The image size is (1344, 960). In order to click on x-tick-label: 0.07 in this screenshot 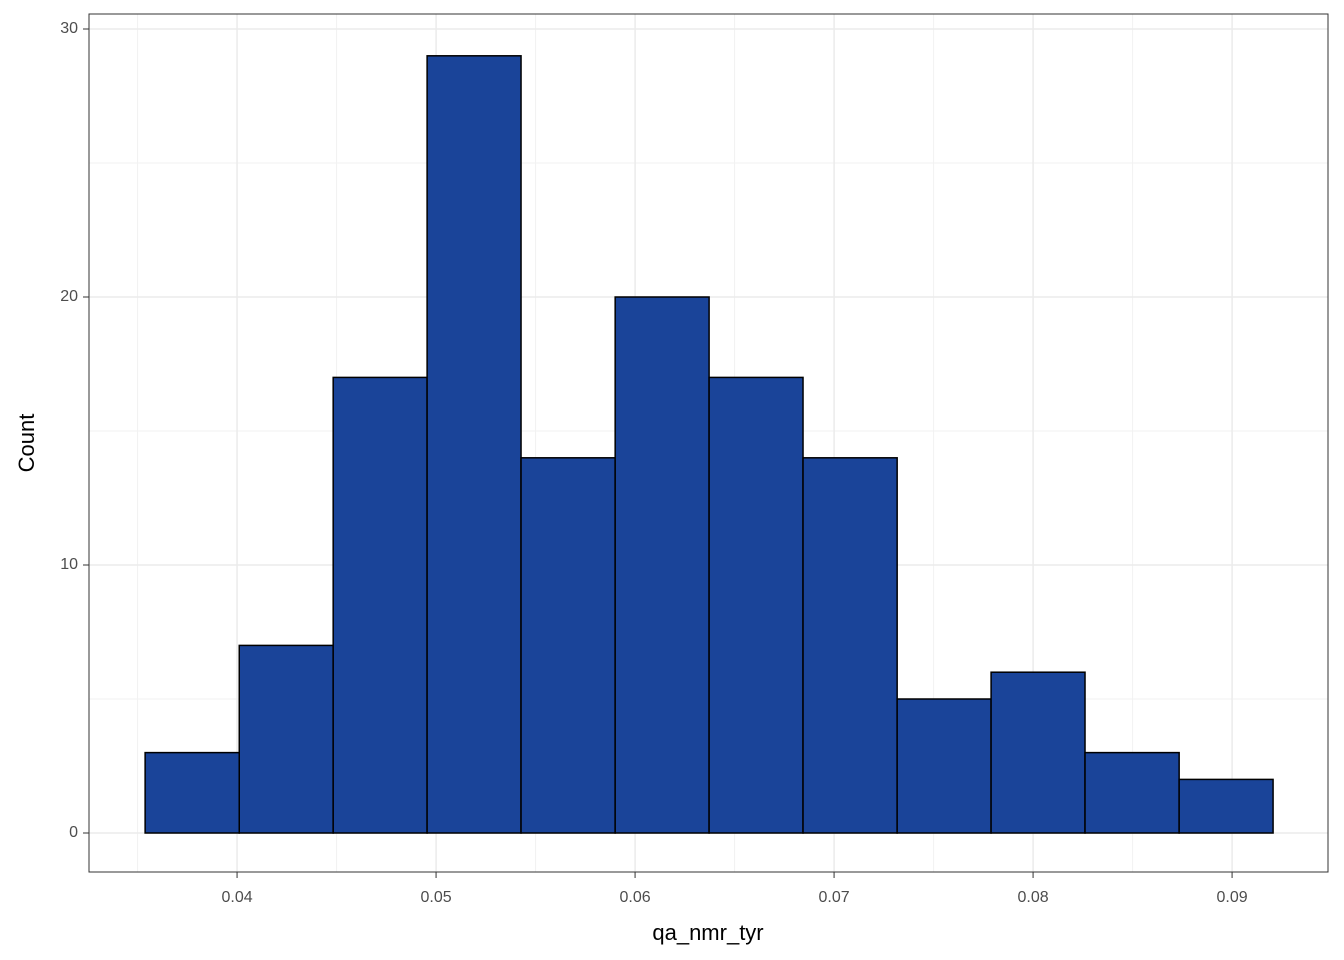, I will do `click(834, 897)`.